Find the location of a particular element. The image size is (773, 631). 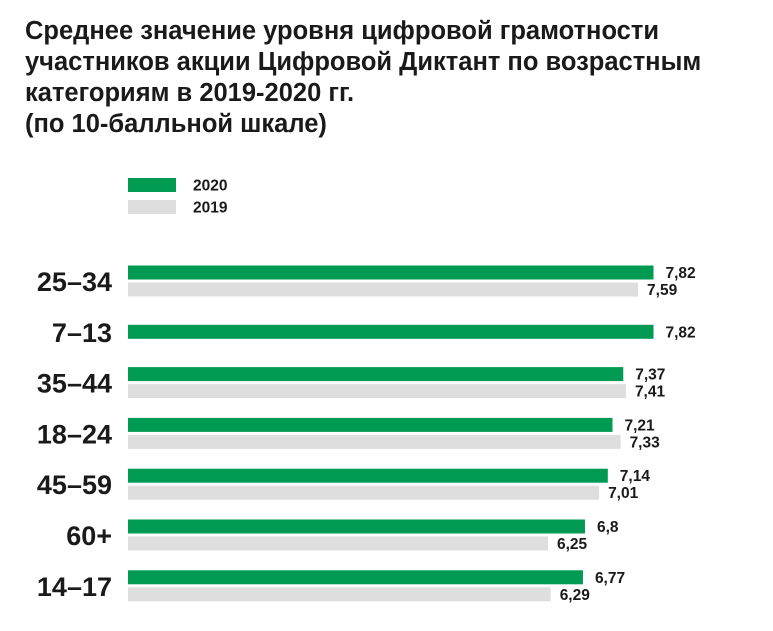

legend-swatch-2019 is located at coordinates (152, 207).